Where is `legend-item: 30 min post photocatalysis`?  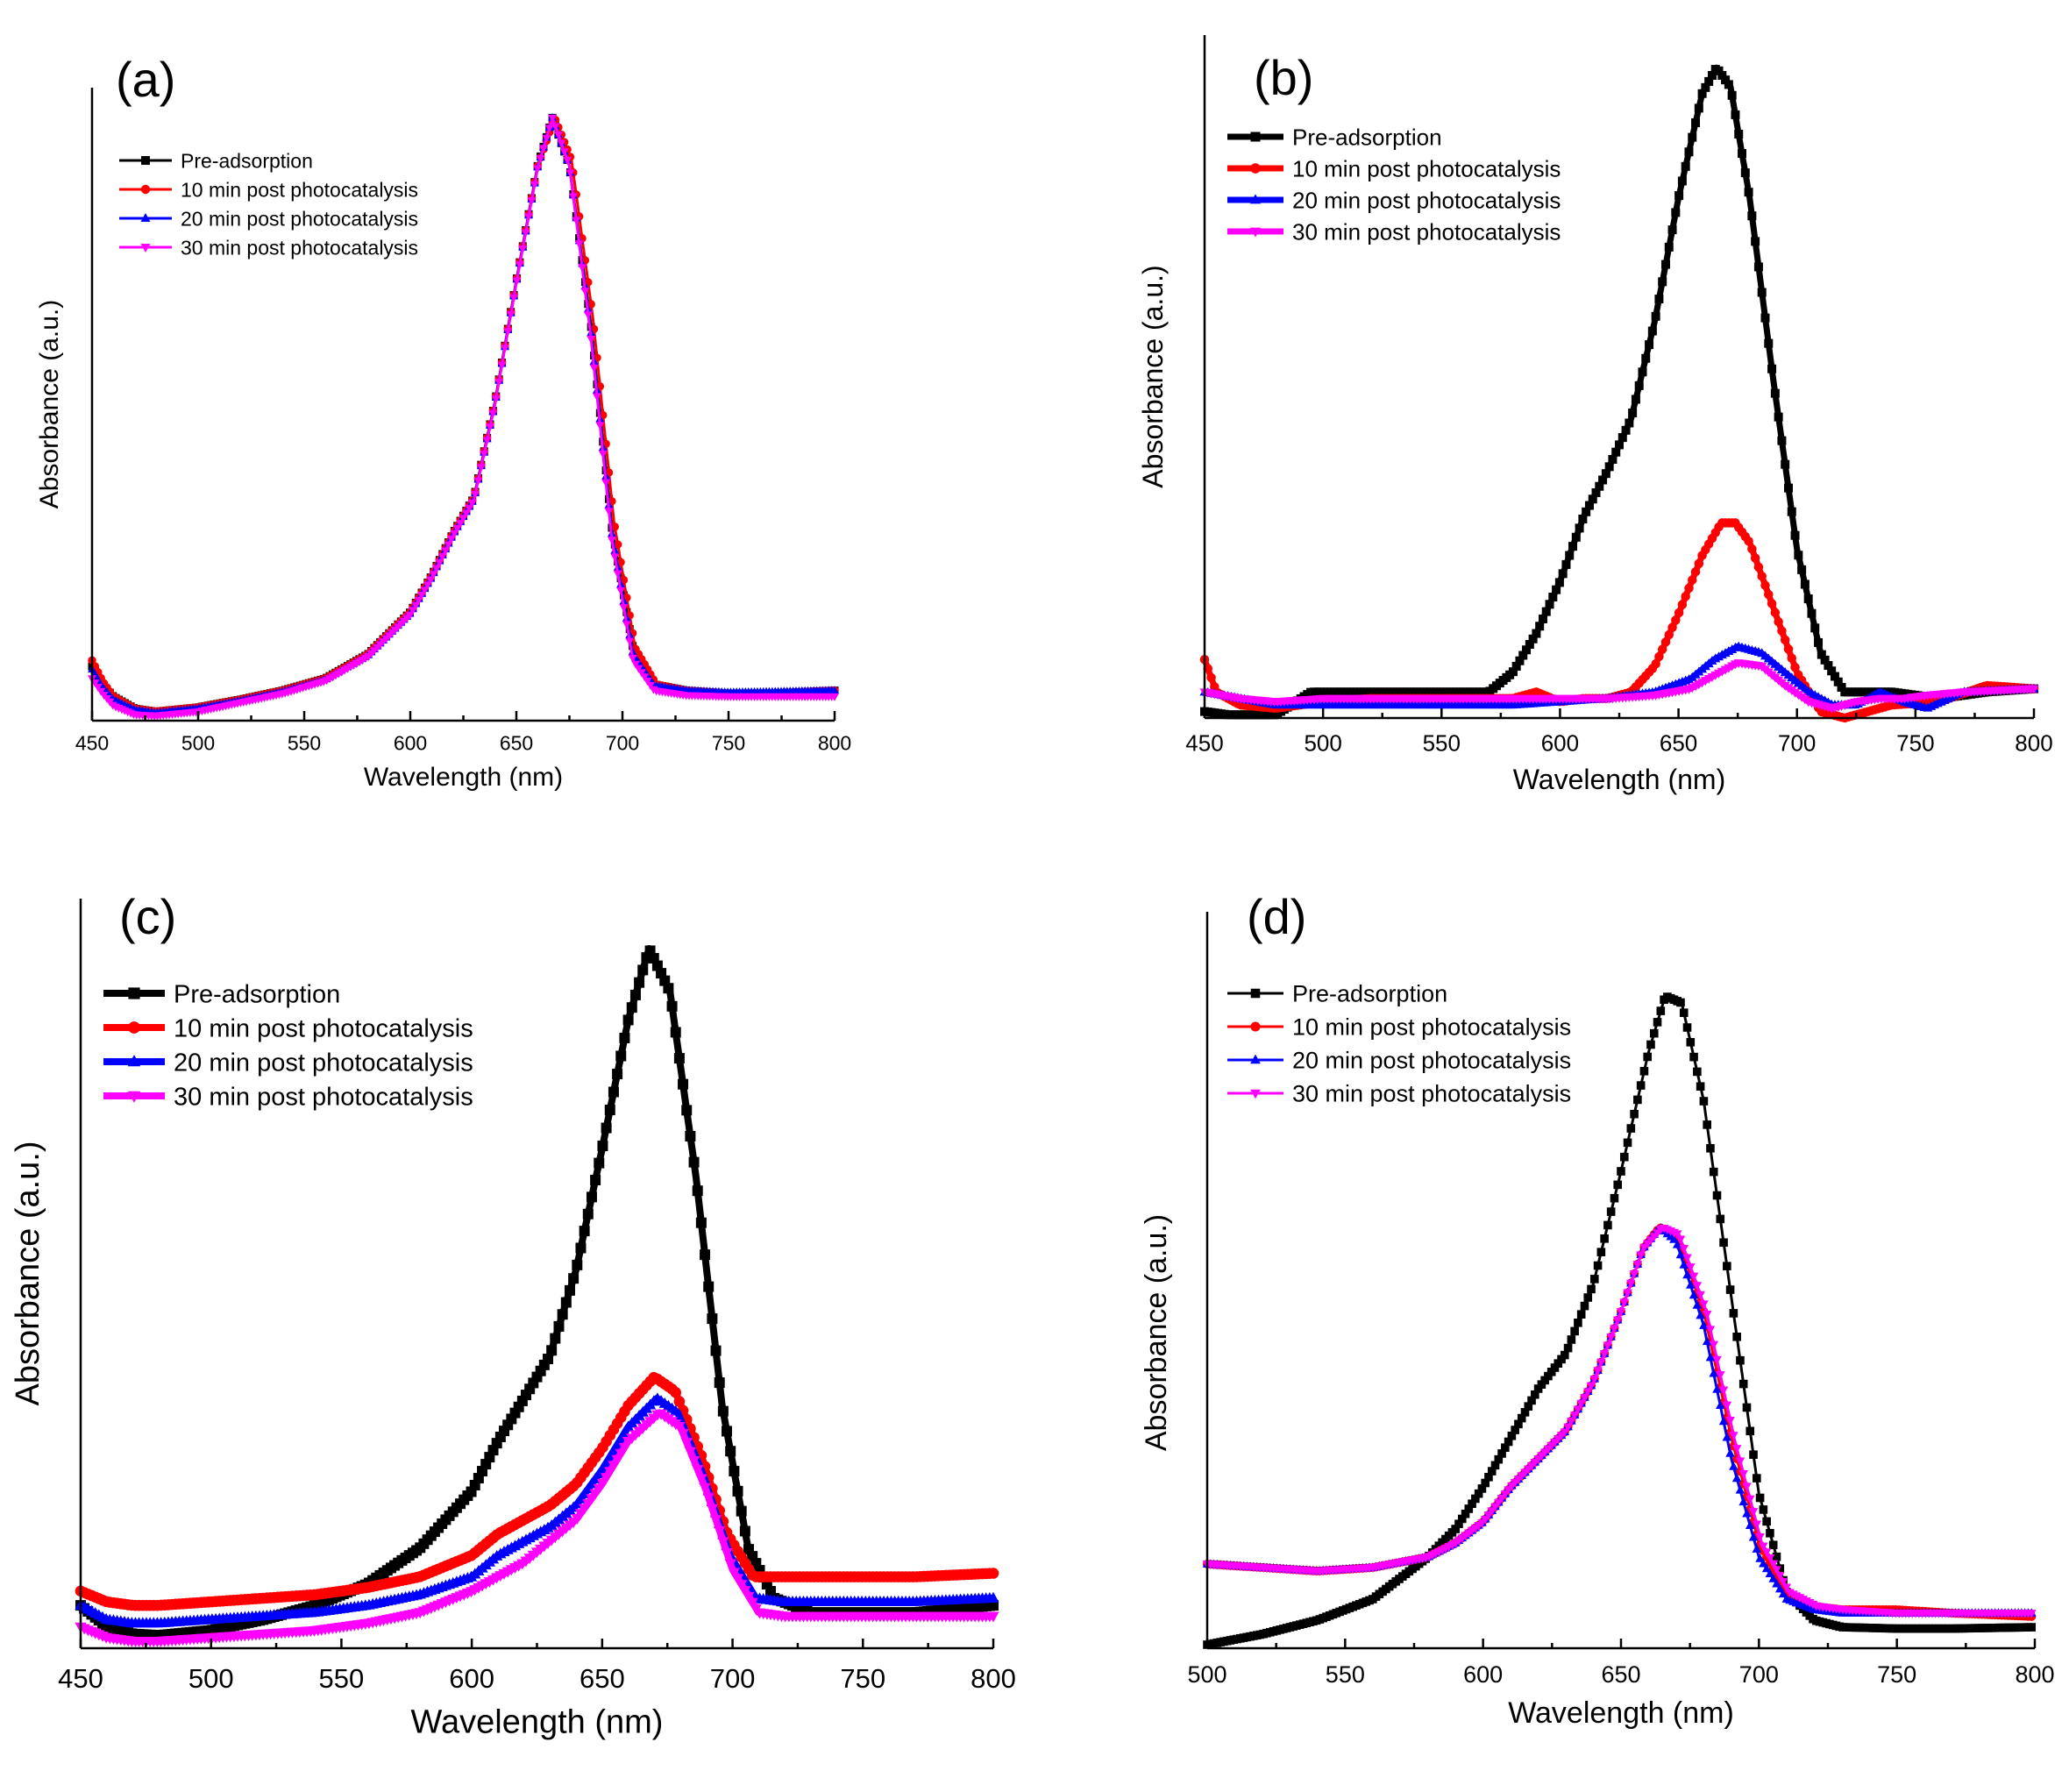 legend-item: 30 min post photocatalysis is located at coordinates (288, 1097).